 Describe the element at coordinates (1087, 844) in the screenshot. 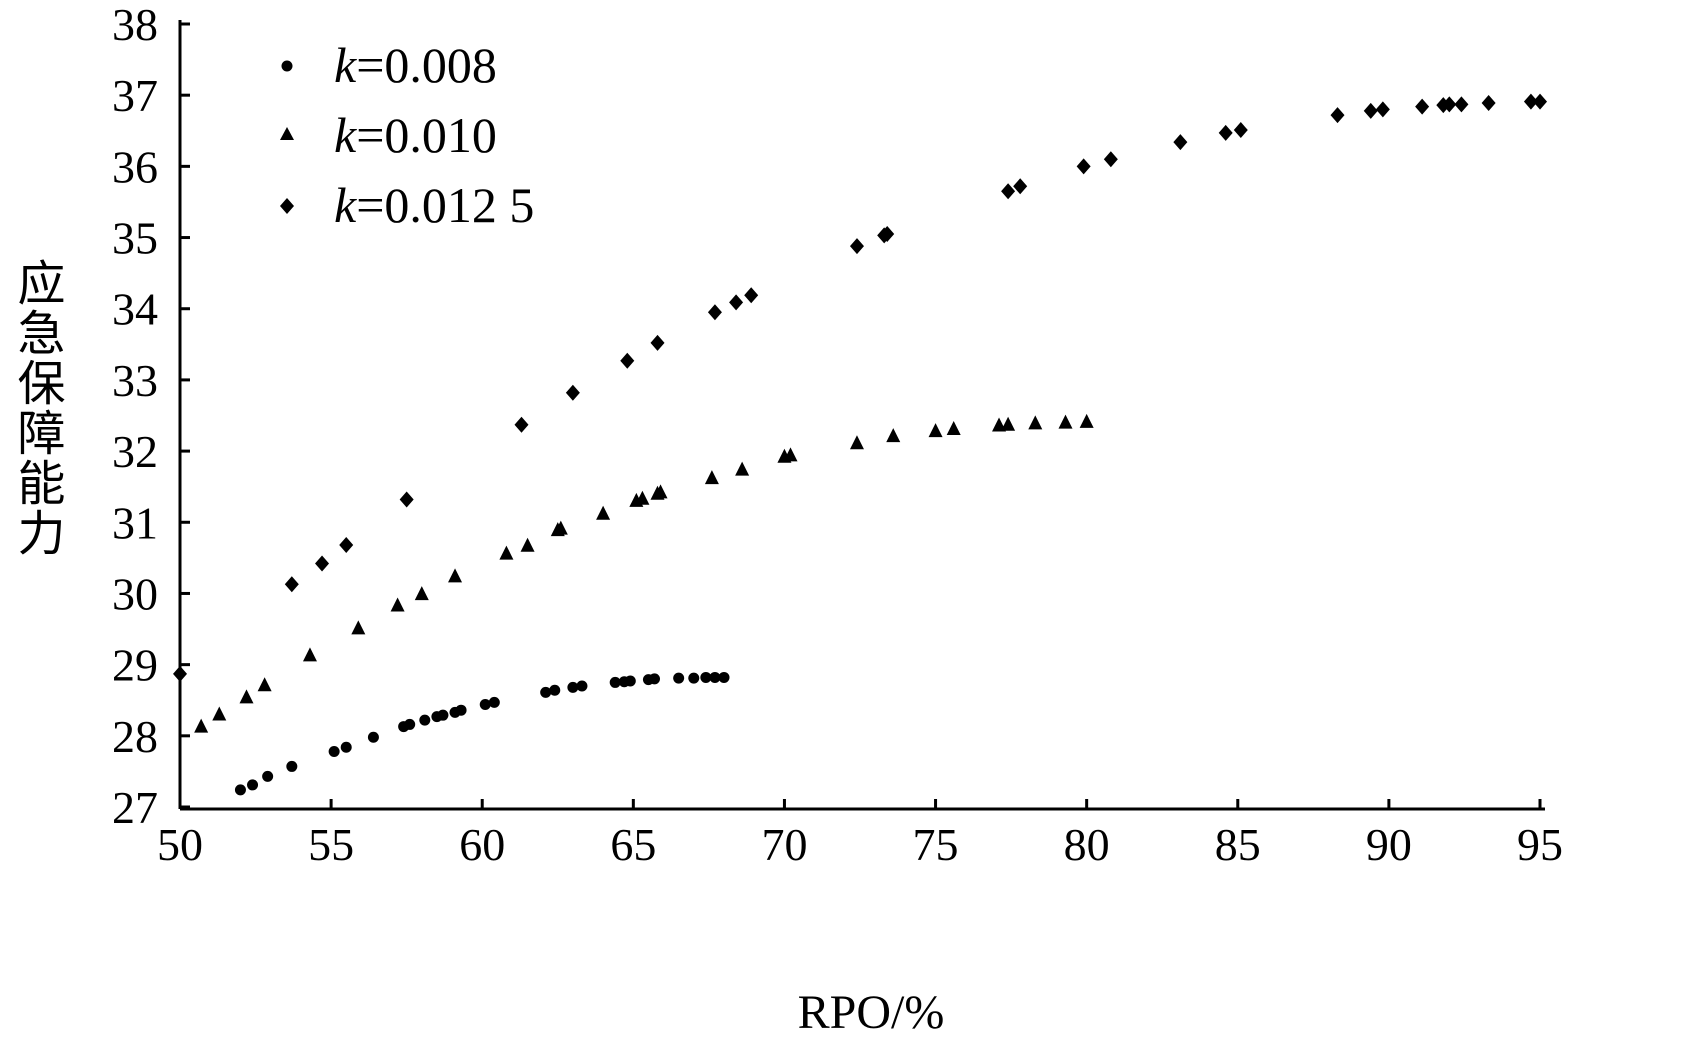

I see `x-tick-label: 80` at that location.